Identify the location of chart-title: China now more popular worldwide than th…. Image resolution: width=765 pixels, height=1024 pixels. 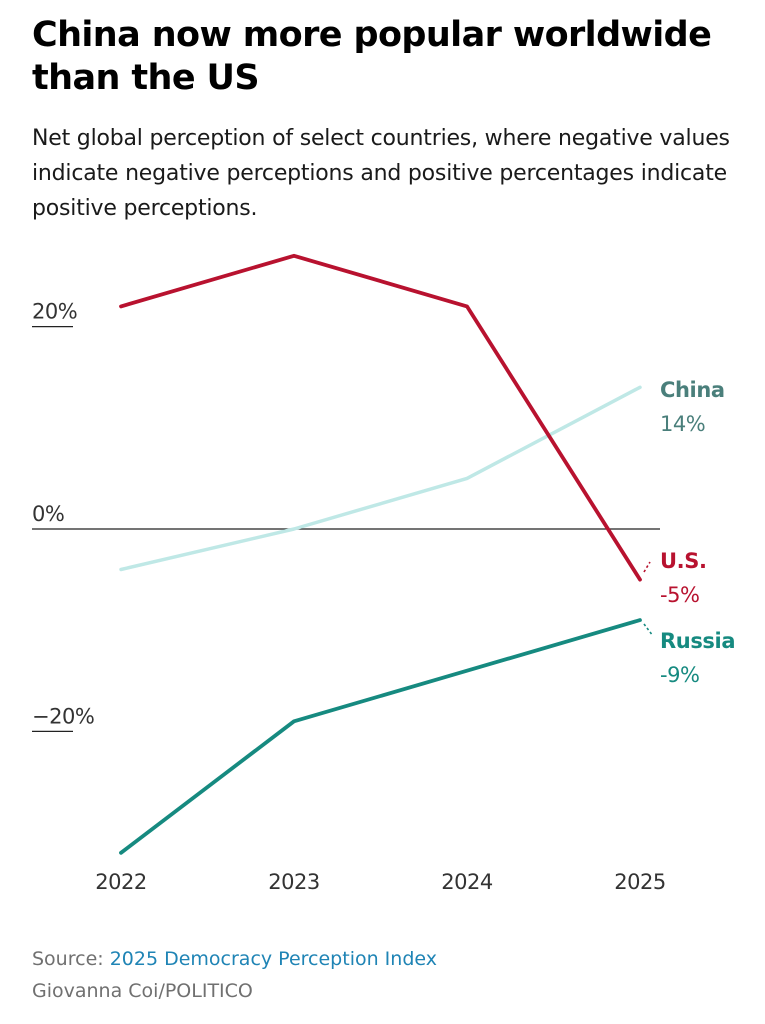
(372, 56).